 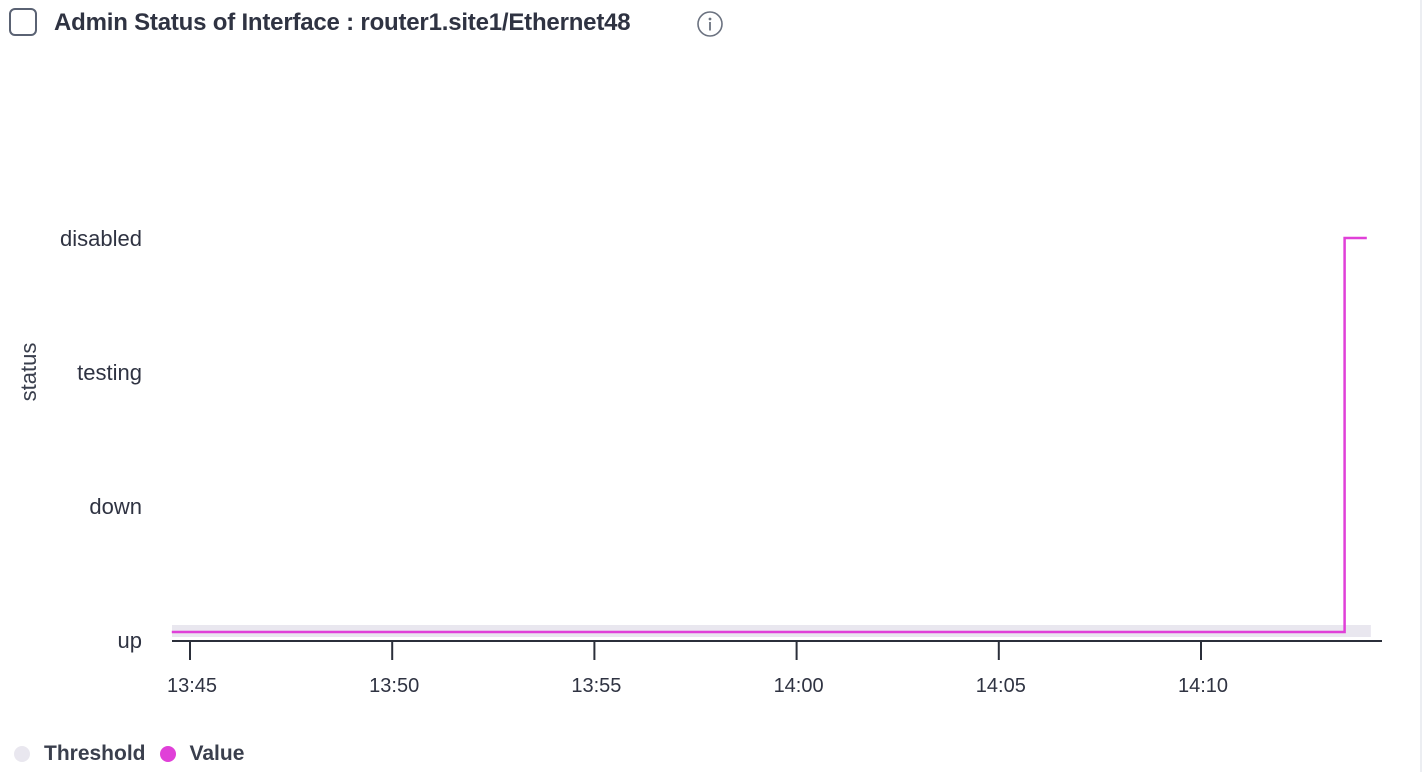 What do you see at coordinates (95, 753) in the screenshot?
I see `legend-threshold-label: Threshold` at bounding box center [95, 753].